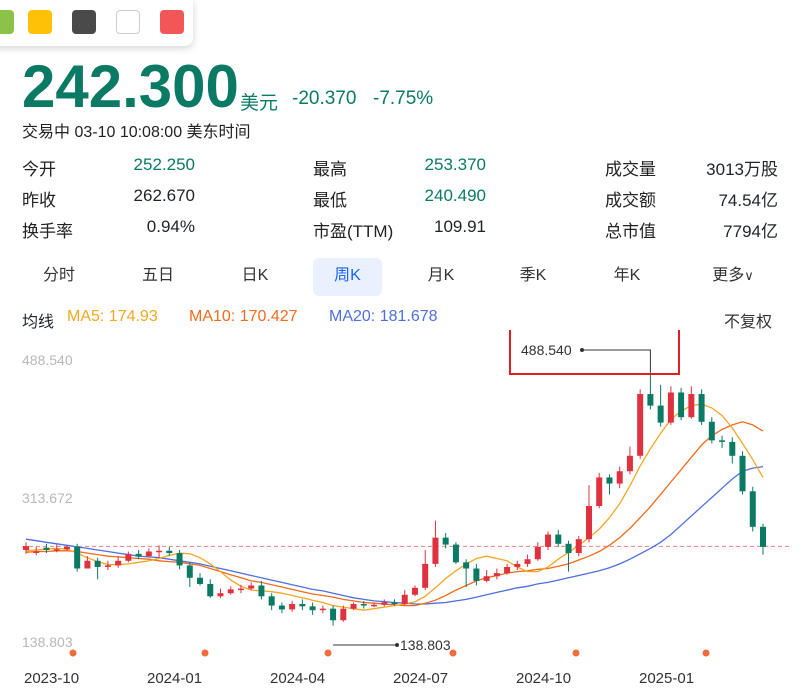 Image resolution: width=810 pixels, height=699 pixels. What do you see at coordinates (157, 275) in the screenshot?
I see `tab-five-day: 五日` at bounding box center [157, 275].